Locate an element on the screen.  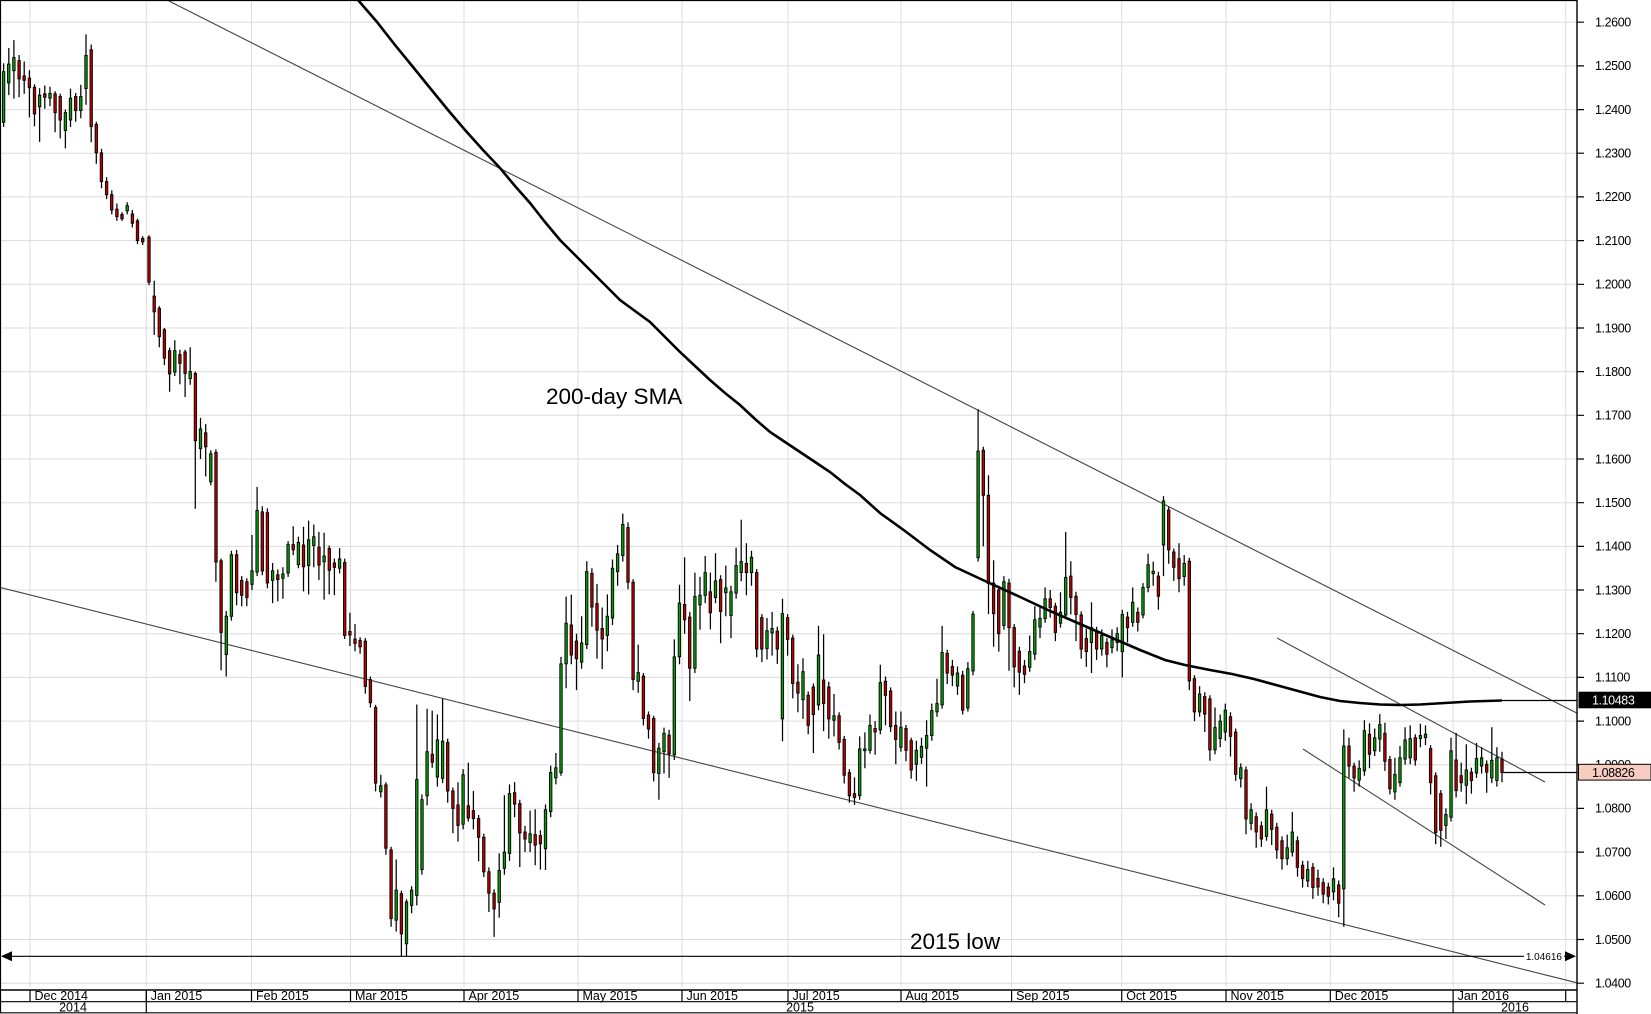
svg-text: Feb 2015 is located at coordinates (282, 996).